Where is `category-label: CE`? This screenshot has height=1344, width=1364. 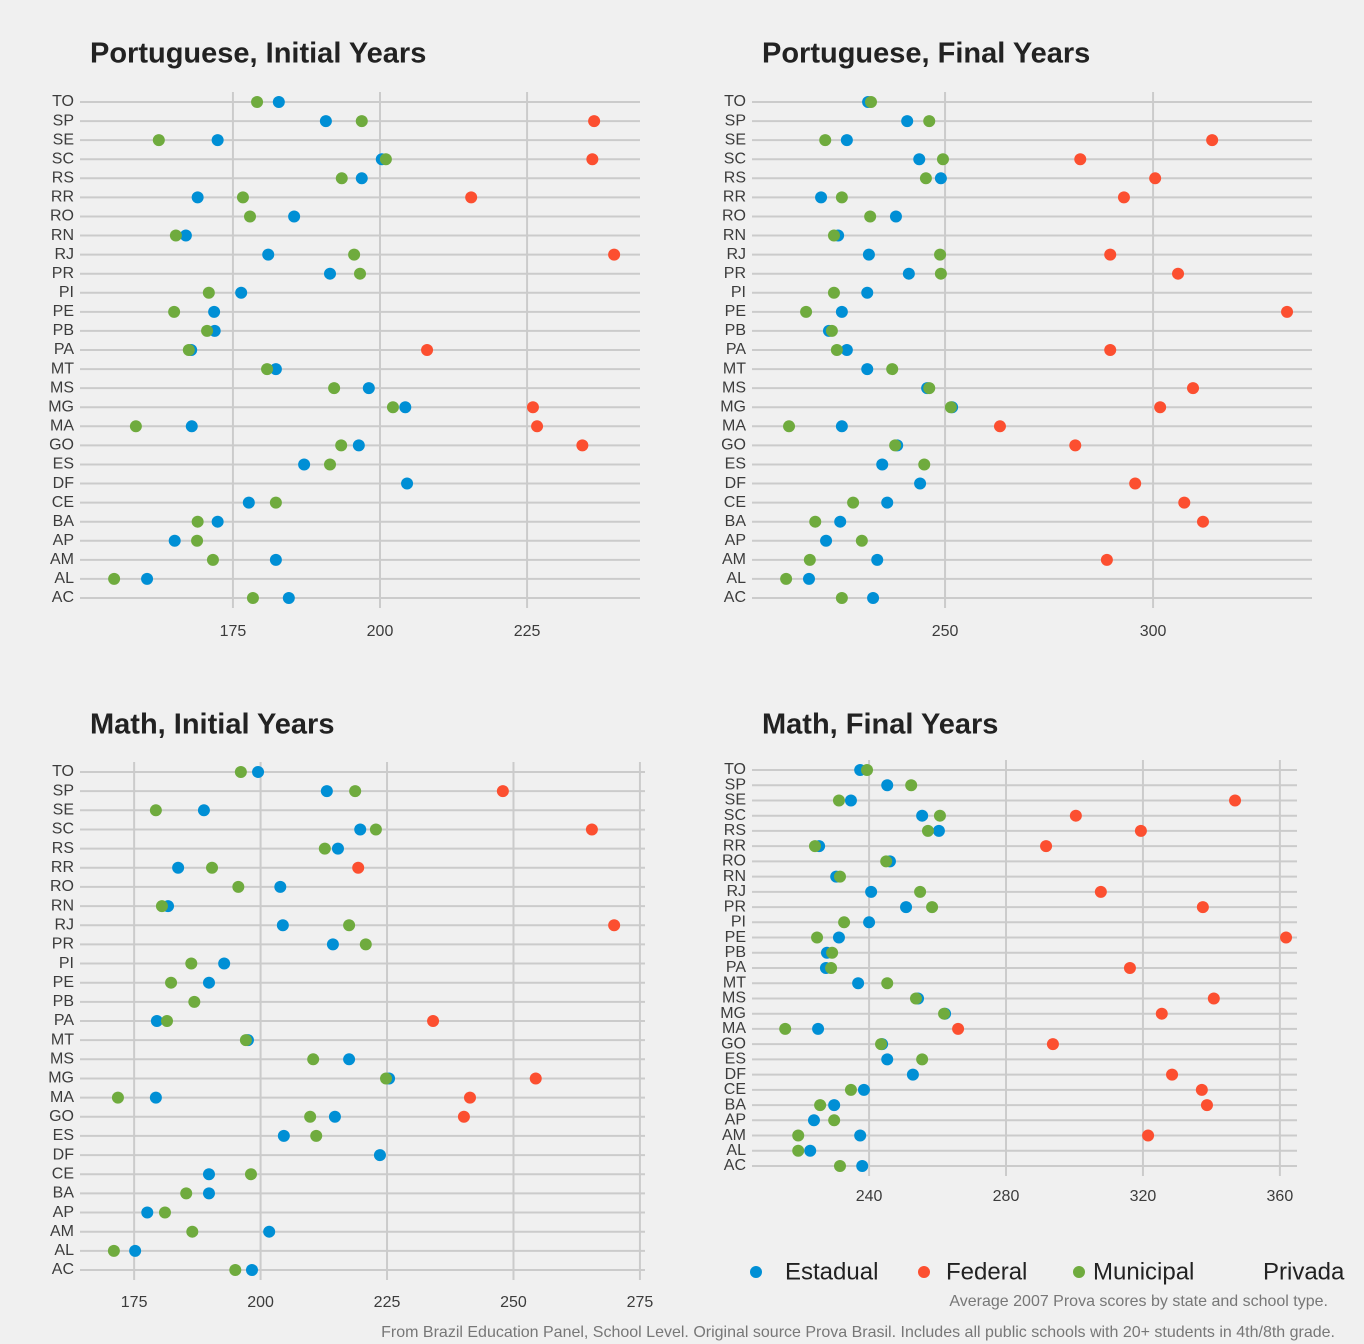
category-label: CE is located at coordinates (735, 1089).